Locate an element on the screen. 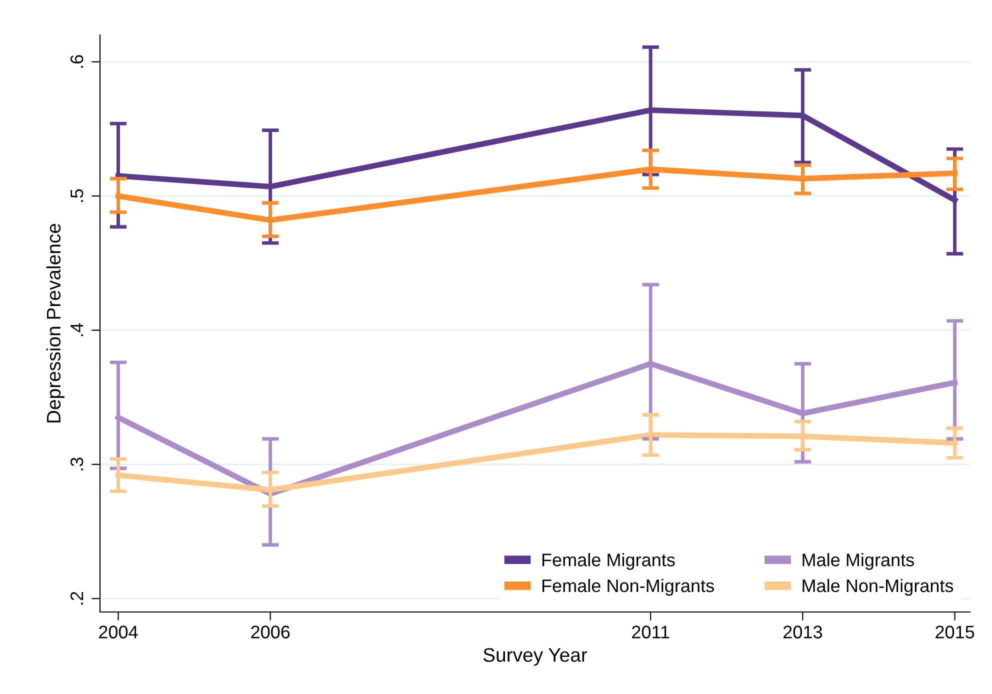 Image resolution: width=992 pixels, height=694 pixels. x-axis-title: Survey Year is located at coordinates (535, 657).